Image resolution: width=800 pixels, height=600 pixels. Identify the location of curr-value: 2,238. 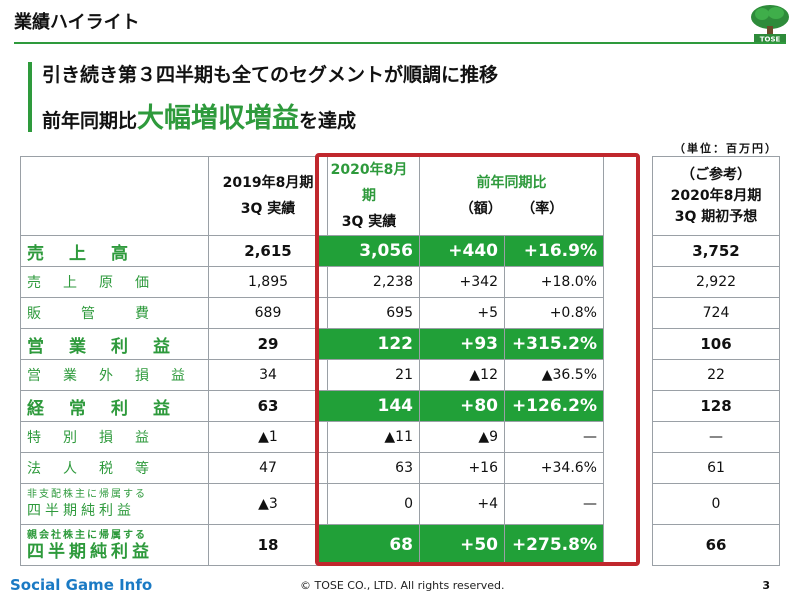
(369, 282).